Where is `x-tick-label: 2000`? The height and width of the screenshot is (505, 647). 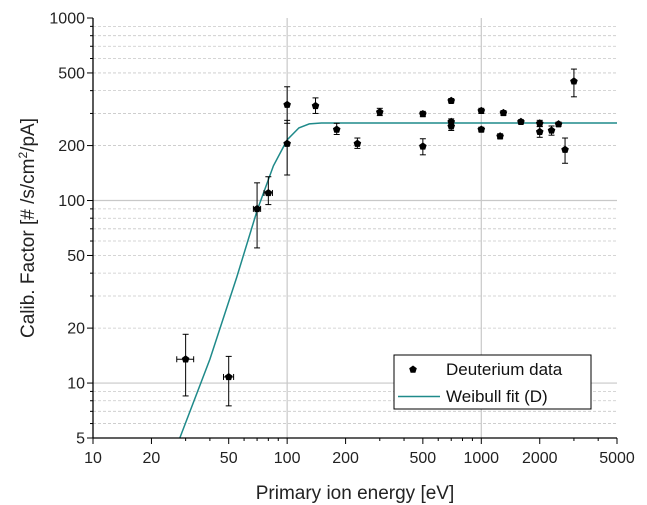 x-tick-label: 2000 is located at coordinates (540, 458).